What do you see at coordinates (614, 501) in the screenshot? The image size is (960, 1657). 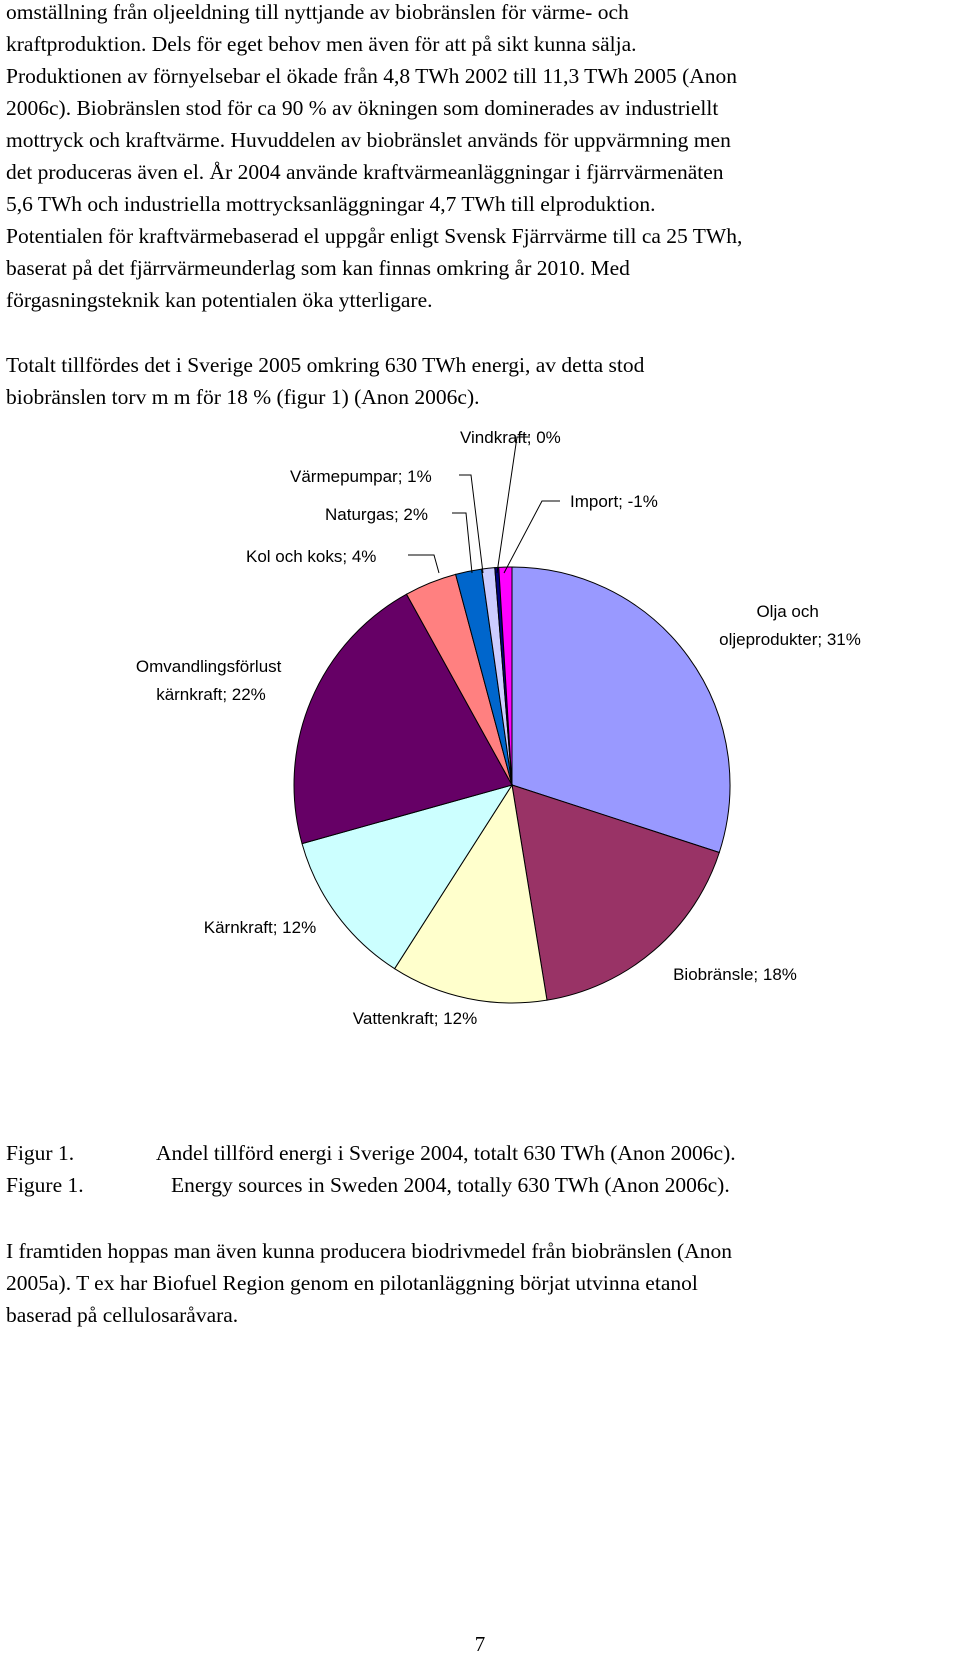 I see `slice-label-import: Import; -1%` at bounding box center [614, 501].